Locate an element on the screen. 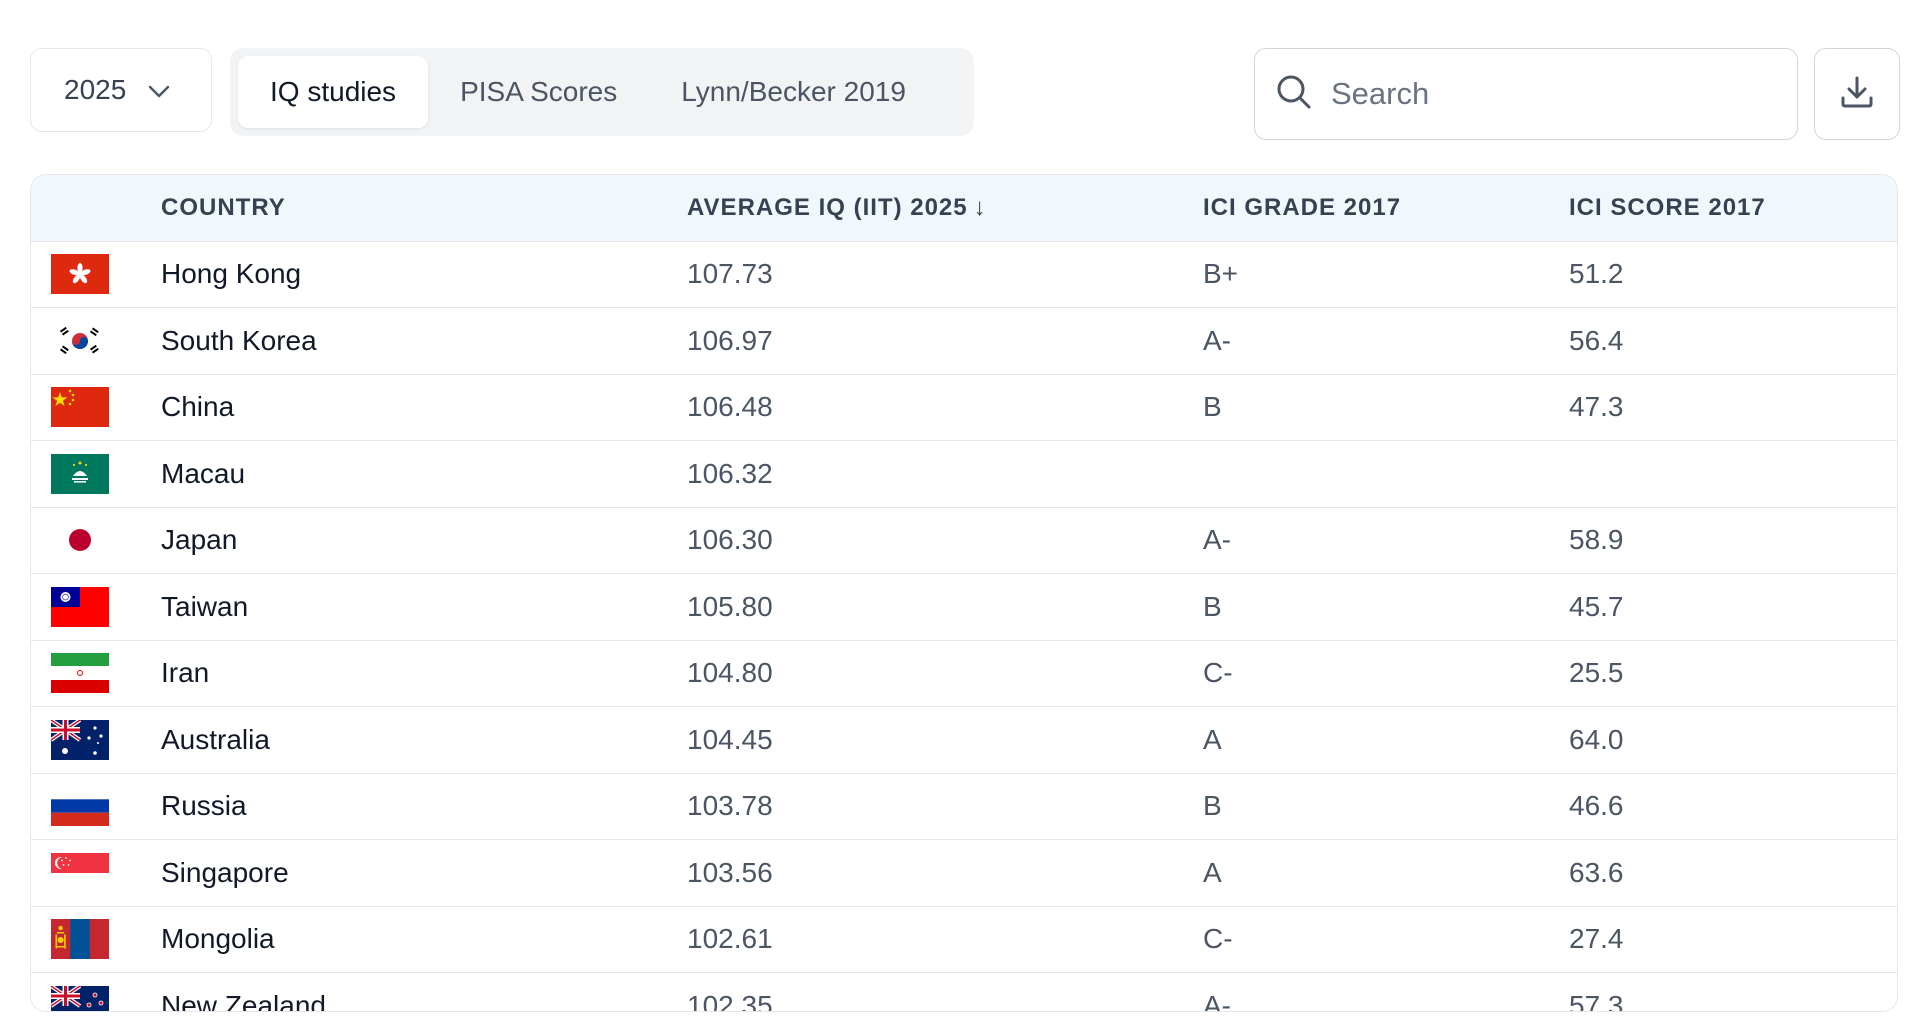  avg-iq-cell: 103.56 is located at coordinates (730, 872).